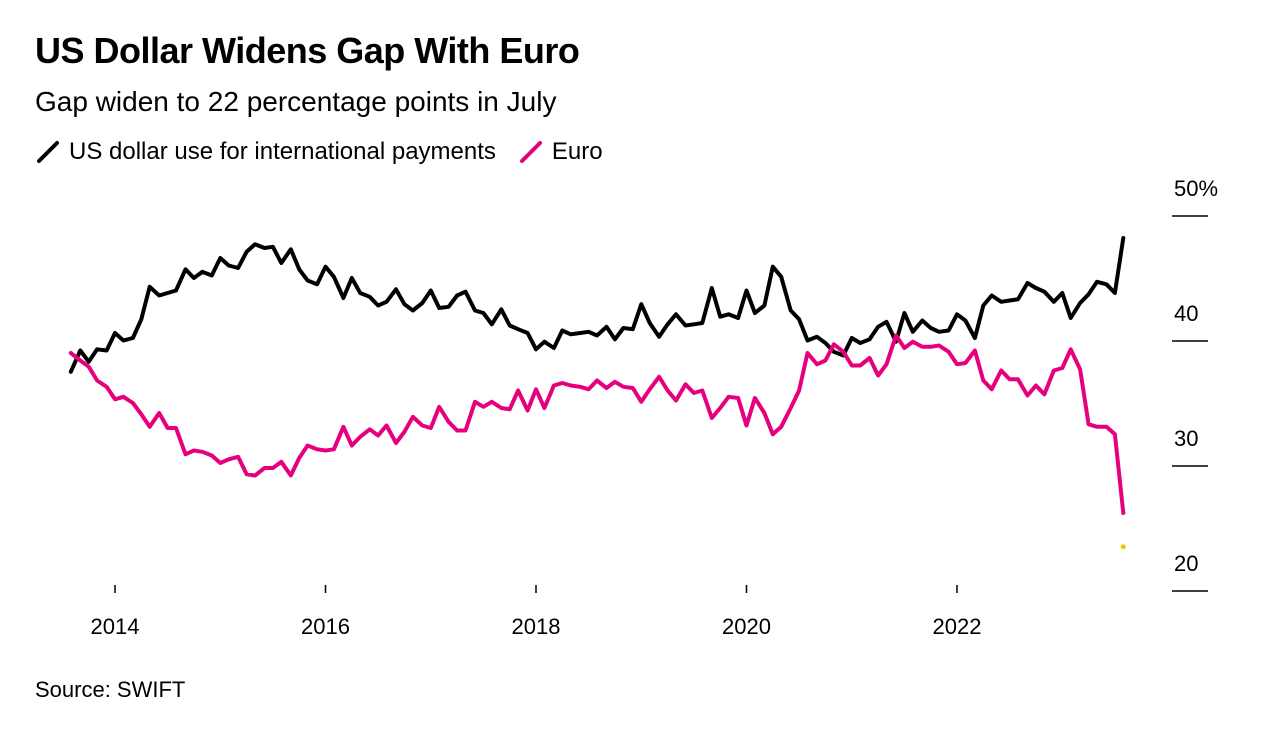  What do you see at coordinates (282, 151) in the screenshot?
I see `legend-label-usd: US dollar use for international payments` at bounding box center [282, 151].